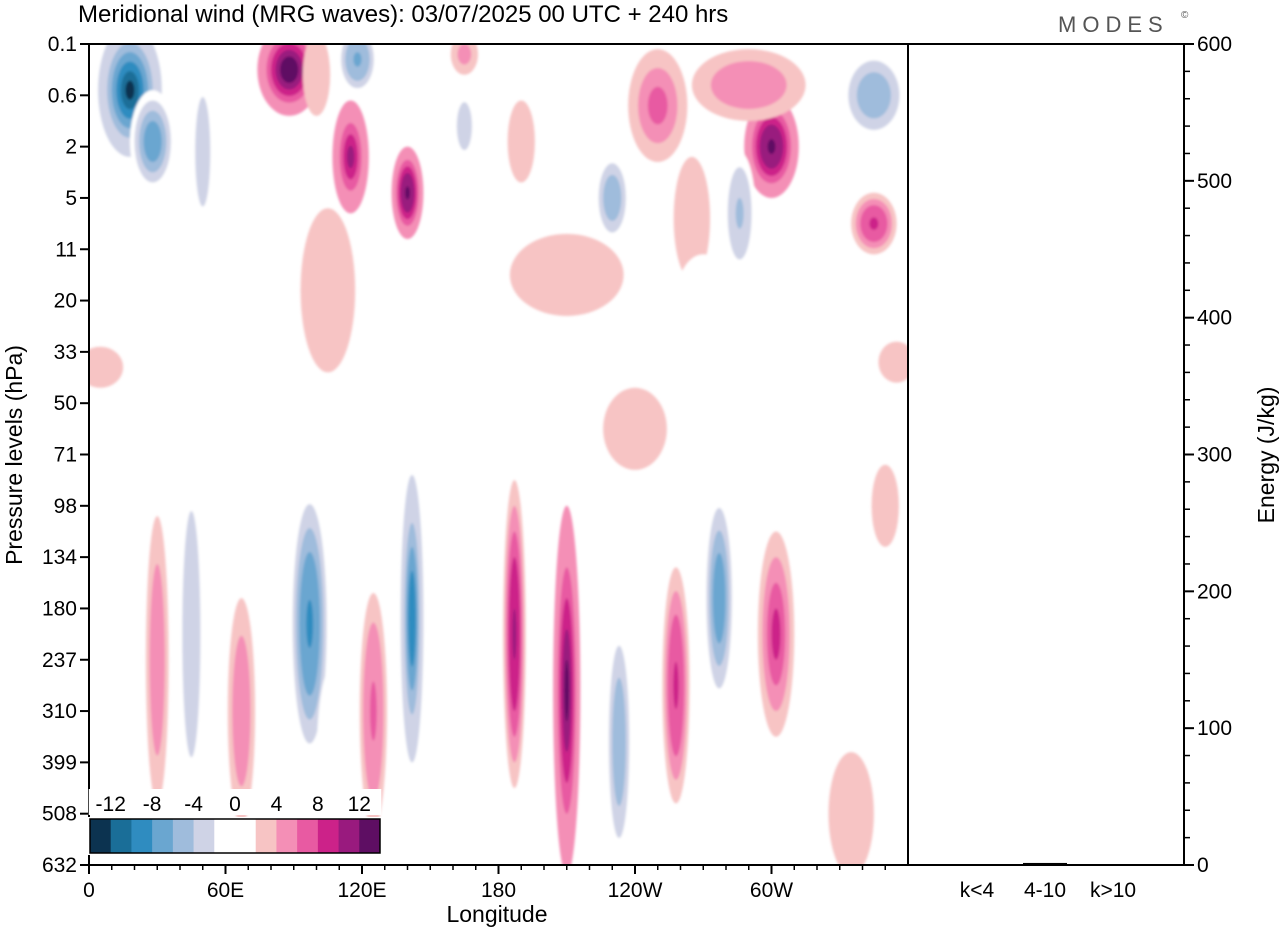 Image resolution: width=1280 pixels, height=930 pixels. What do you see at coordinates (1203, 865) in the screenshot?
I see `energy-tick-label: 0` at bounding box center [1203, 865].